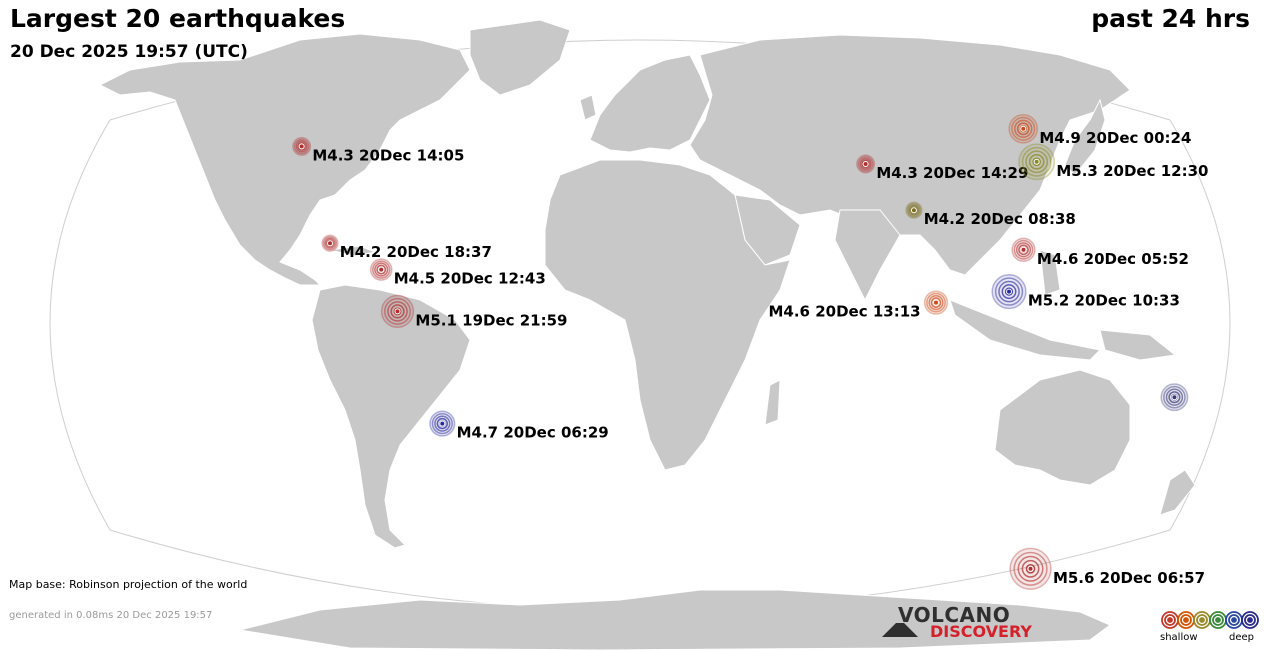 Image resolution: width=1280 pixels, height=650 pixels. Describe the element at coordinates (910, 155) in the screenshot. I see `asia-landmass` at that location.